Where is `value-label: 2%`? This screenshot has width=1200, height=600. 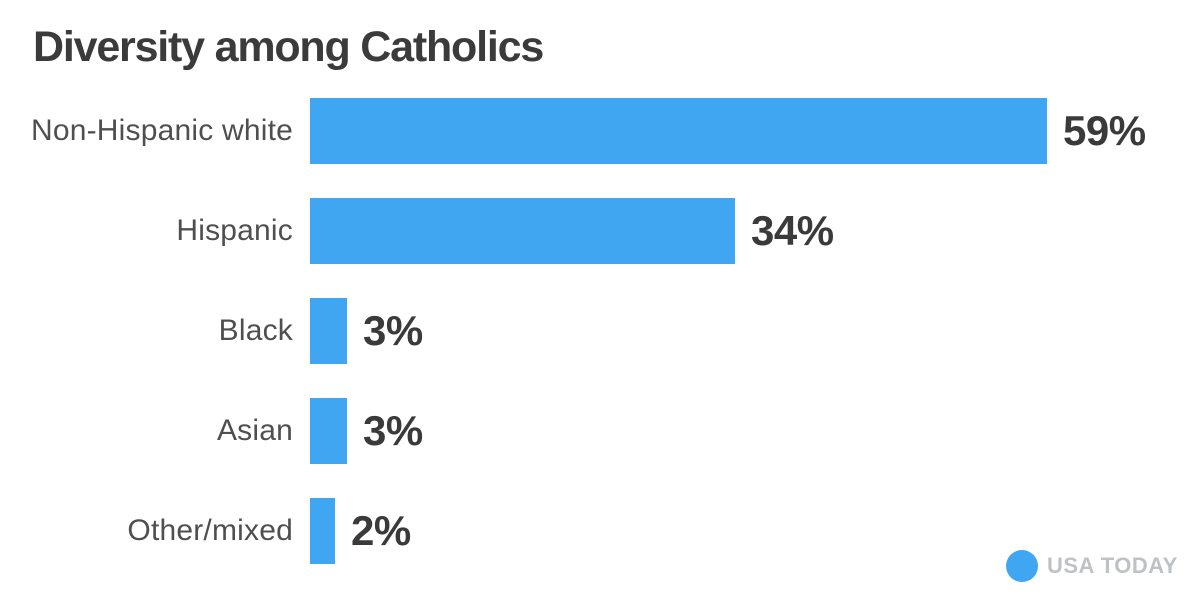 value-label: 2% is located at coordinates (381, 530).